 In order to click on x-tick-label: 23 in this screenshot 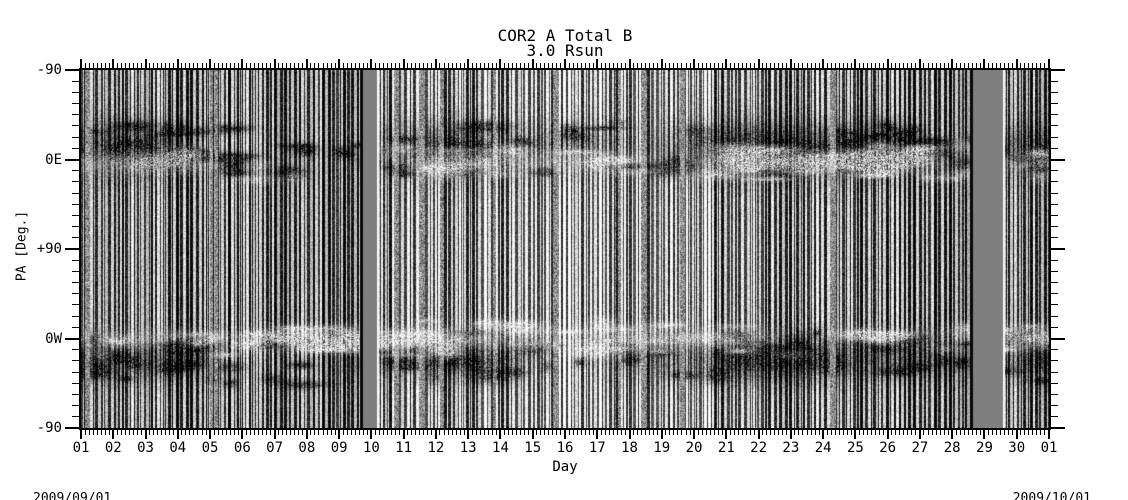, I will do `click(791, 448)`.